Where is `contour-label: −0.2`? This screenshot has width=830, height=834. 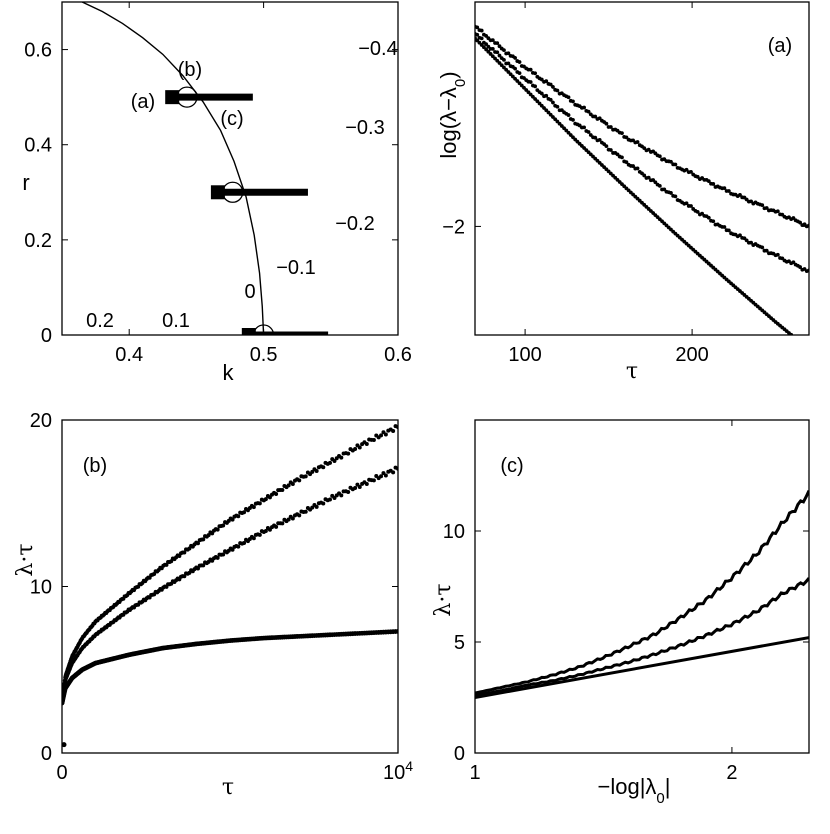 contour-label: −0.2 is located at coordinates (354, 224).